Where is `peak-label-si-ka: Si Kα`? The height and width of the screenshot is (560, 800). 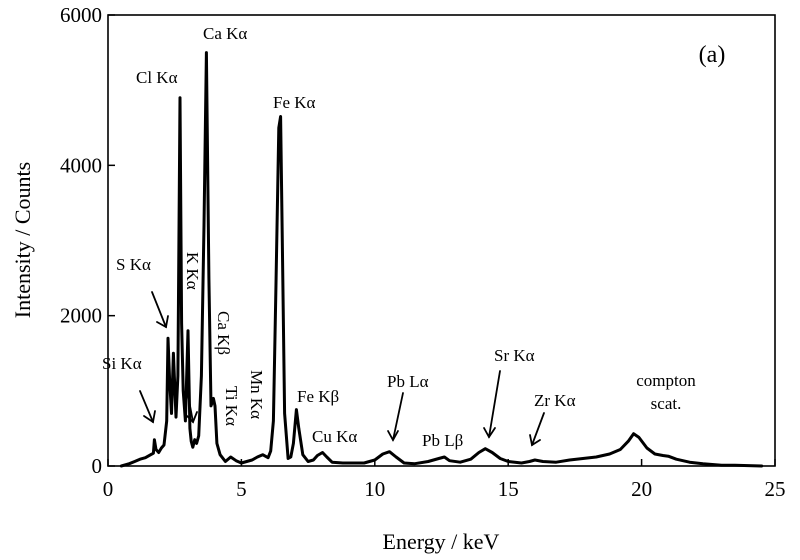 peak-label-si-ka: Si Kα is located at coordinates (122, 363).